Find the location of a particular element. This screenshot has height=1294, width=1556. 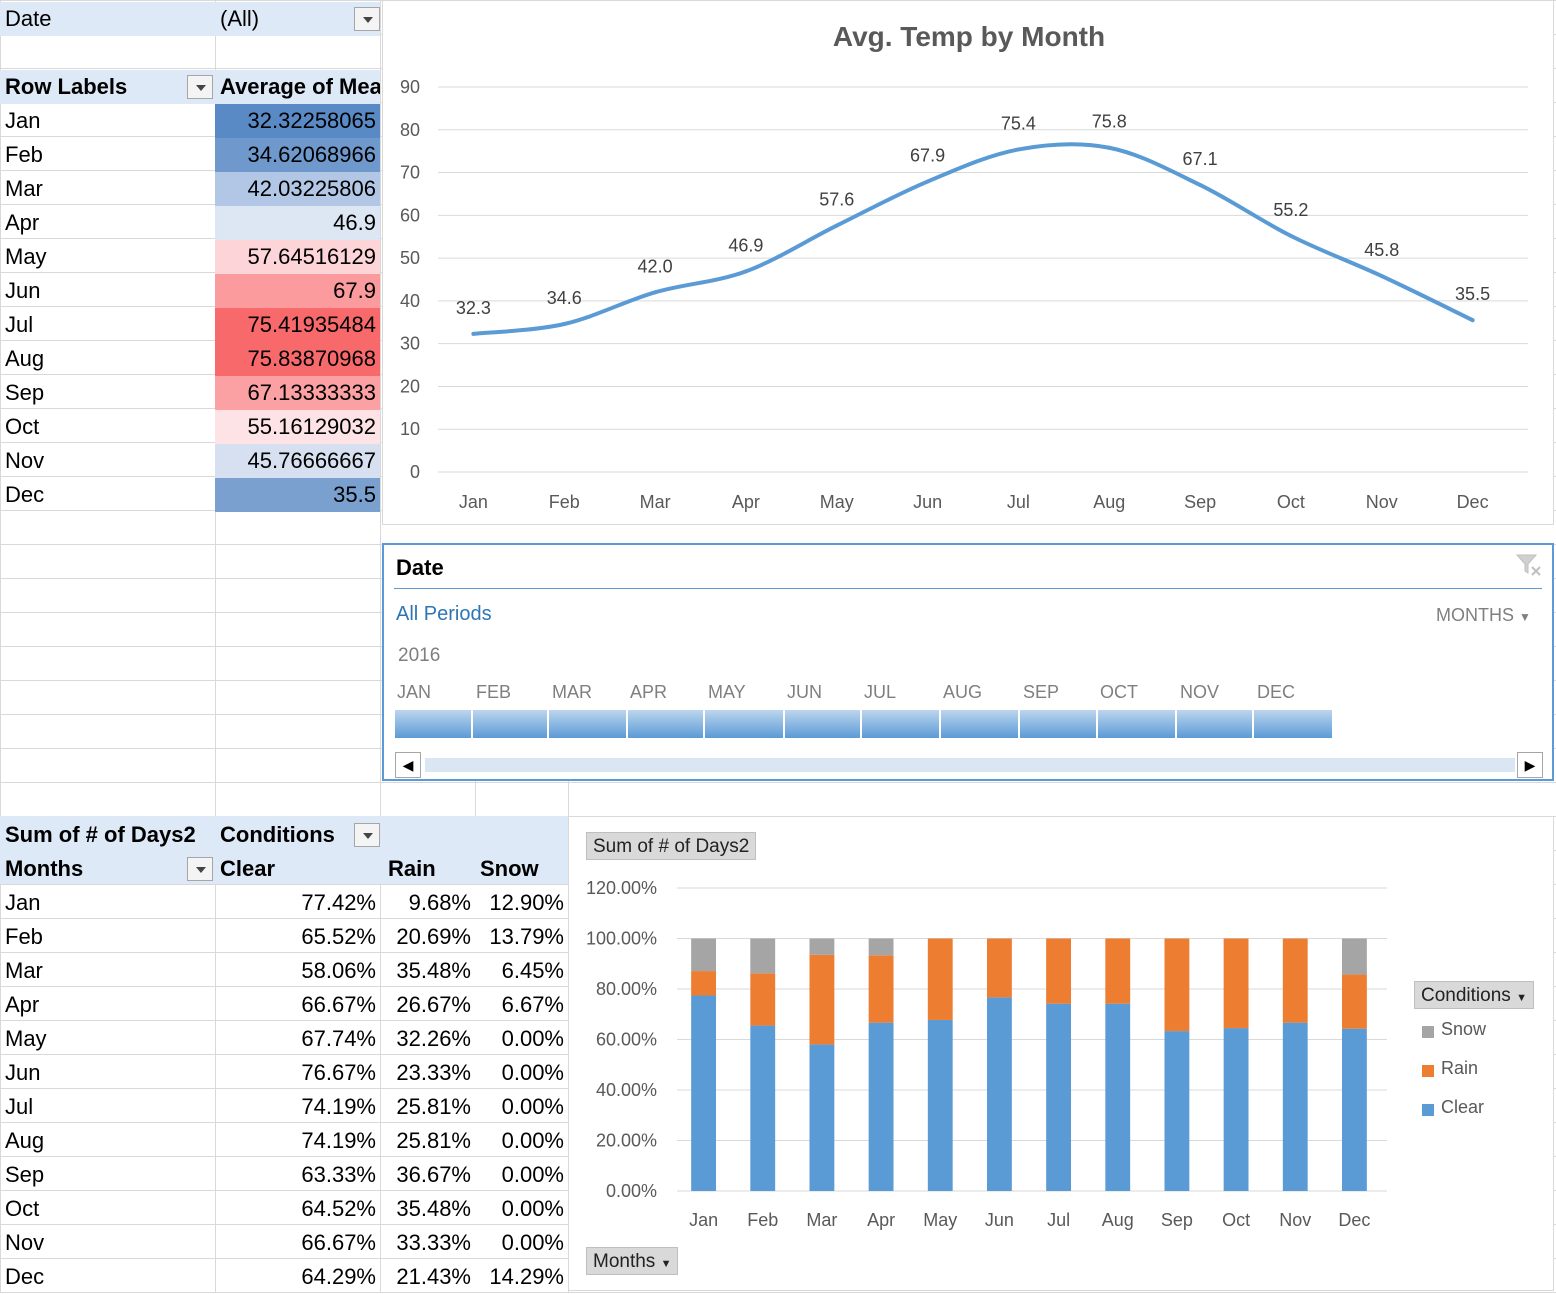

clear-value-cell: 76.67% is located at coordinates (338, 1072).